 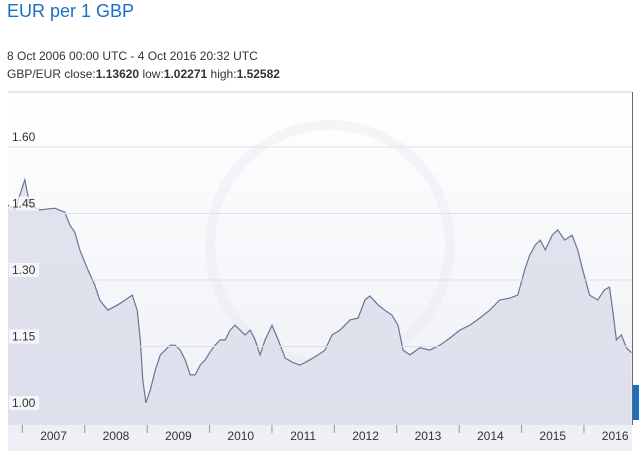 I want to click on chart-title: EUR per 1 GBP, so click(x=71, y=11).